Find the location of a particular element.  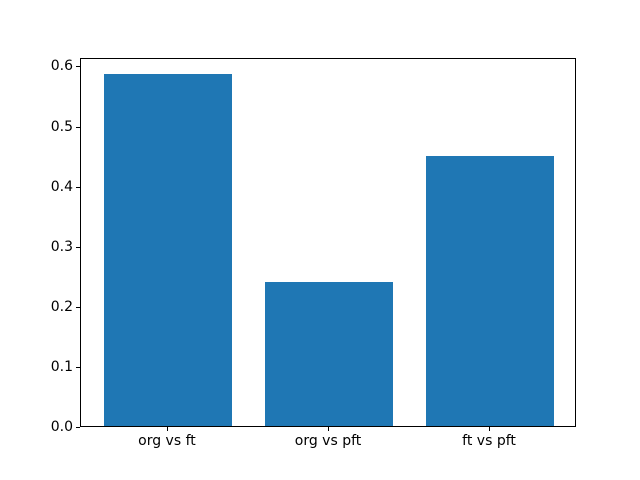

y-tick-label: 0.3 is located at coordinates (61, 246).